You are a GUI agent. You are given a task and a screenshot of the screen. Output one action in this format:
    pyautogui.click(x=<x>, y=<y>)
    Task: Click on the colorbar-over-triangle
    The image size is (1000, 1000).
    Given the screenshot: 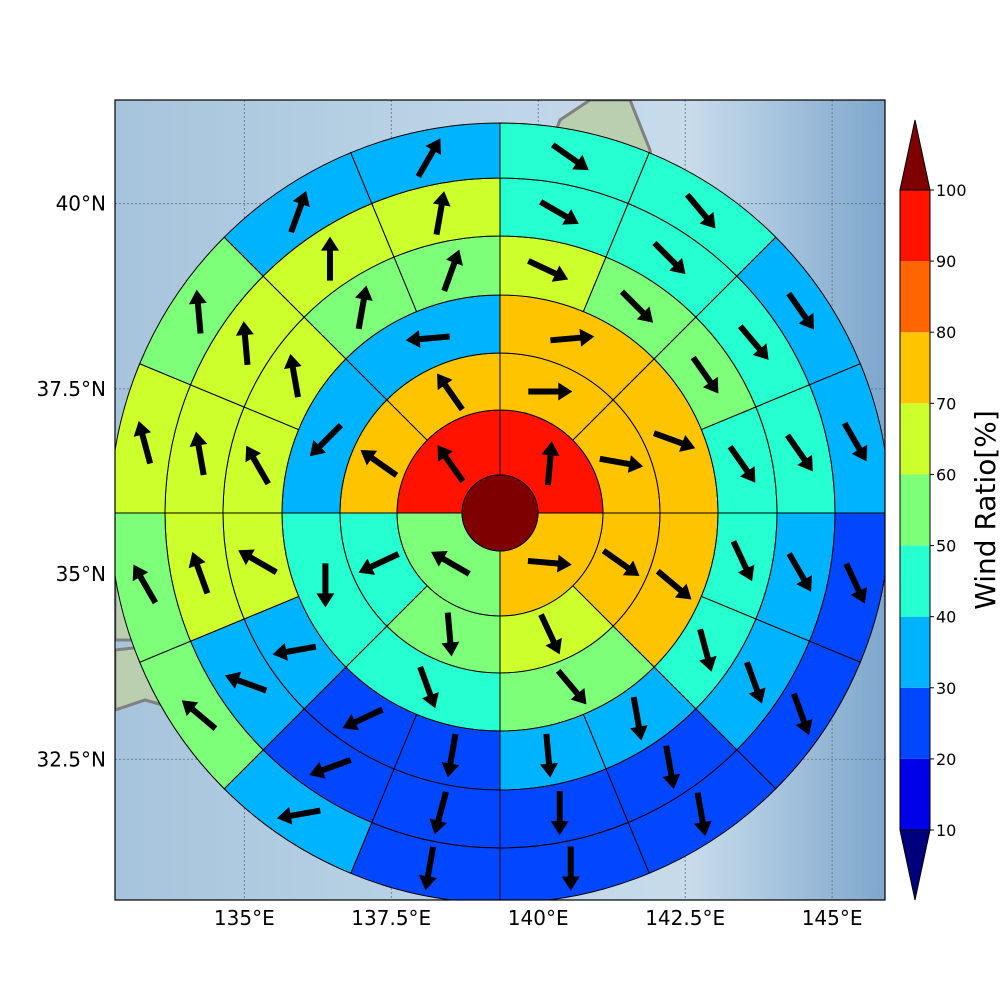 What is the action you would take?
    pyautogui.click(x=915, y=155)
    